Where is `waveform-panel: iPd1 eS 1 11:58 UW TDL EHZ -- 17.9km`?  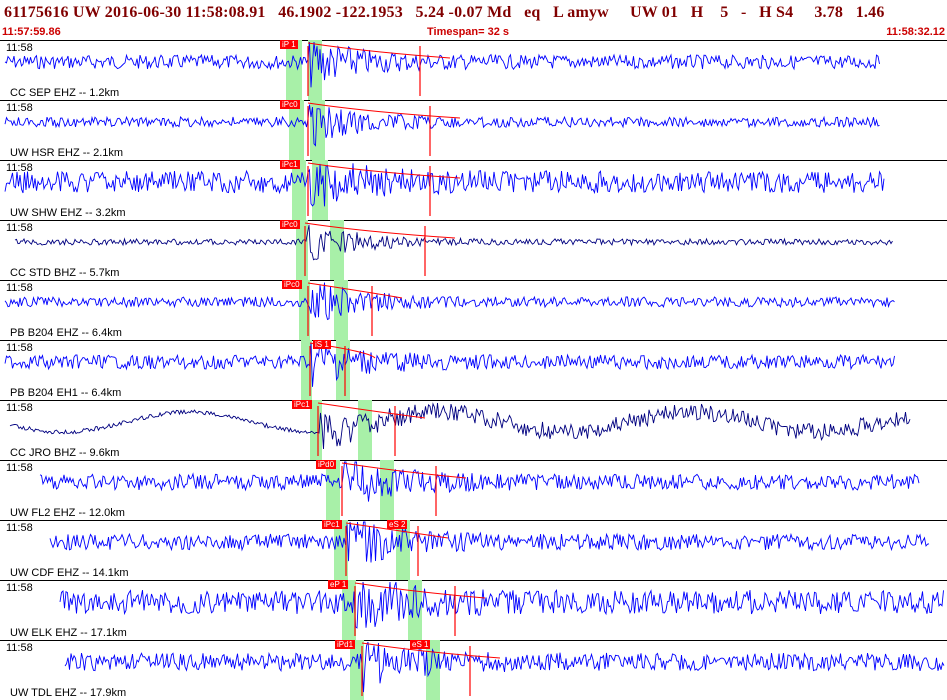 waveform-panel: iPd1 eS 1 11:58 UW TDL EHZ -- 17.9km is located at coordinates (473, 670).